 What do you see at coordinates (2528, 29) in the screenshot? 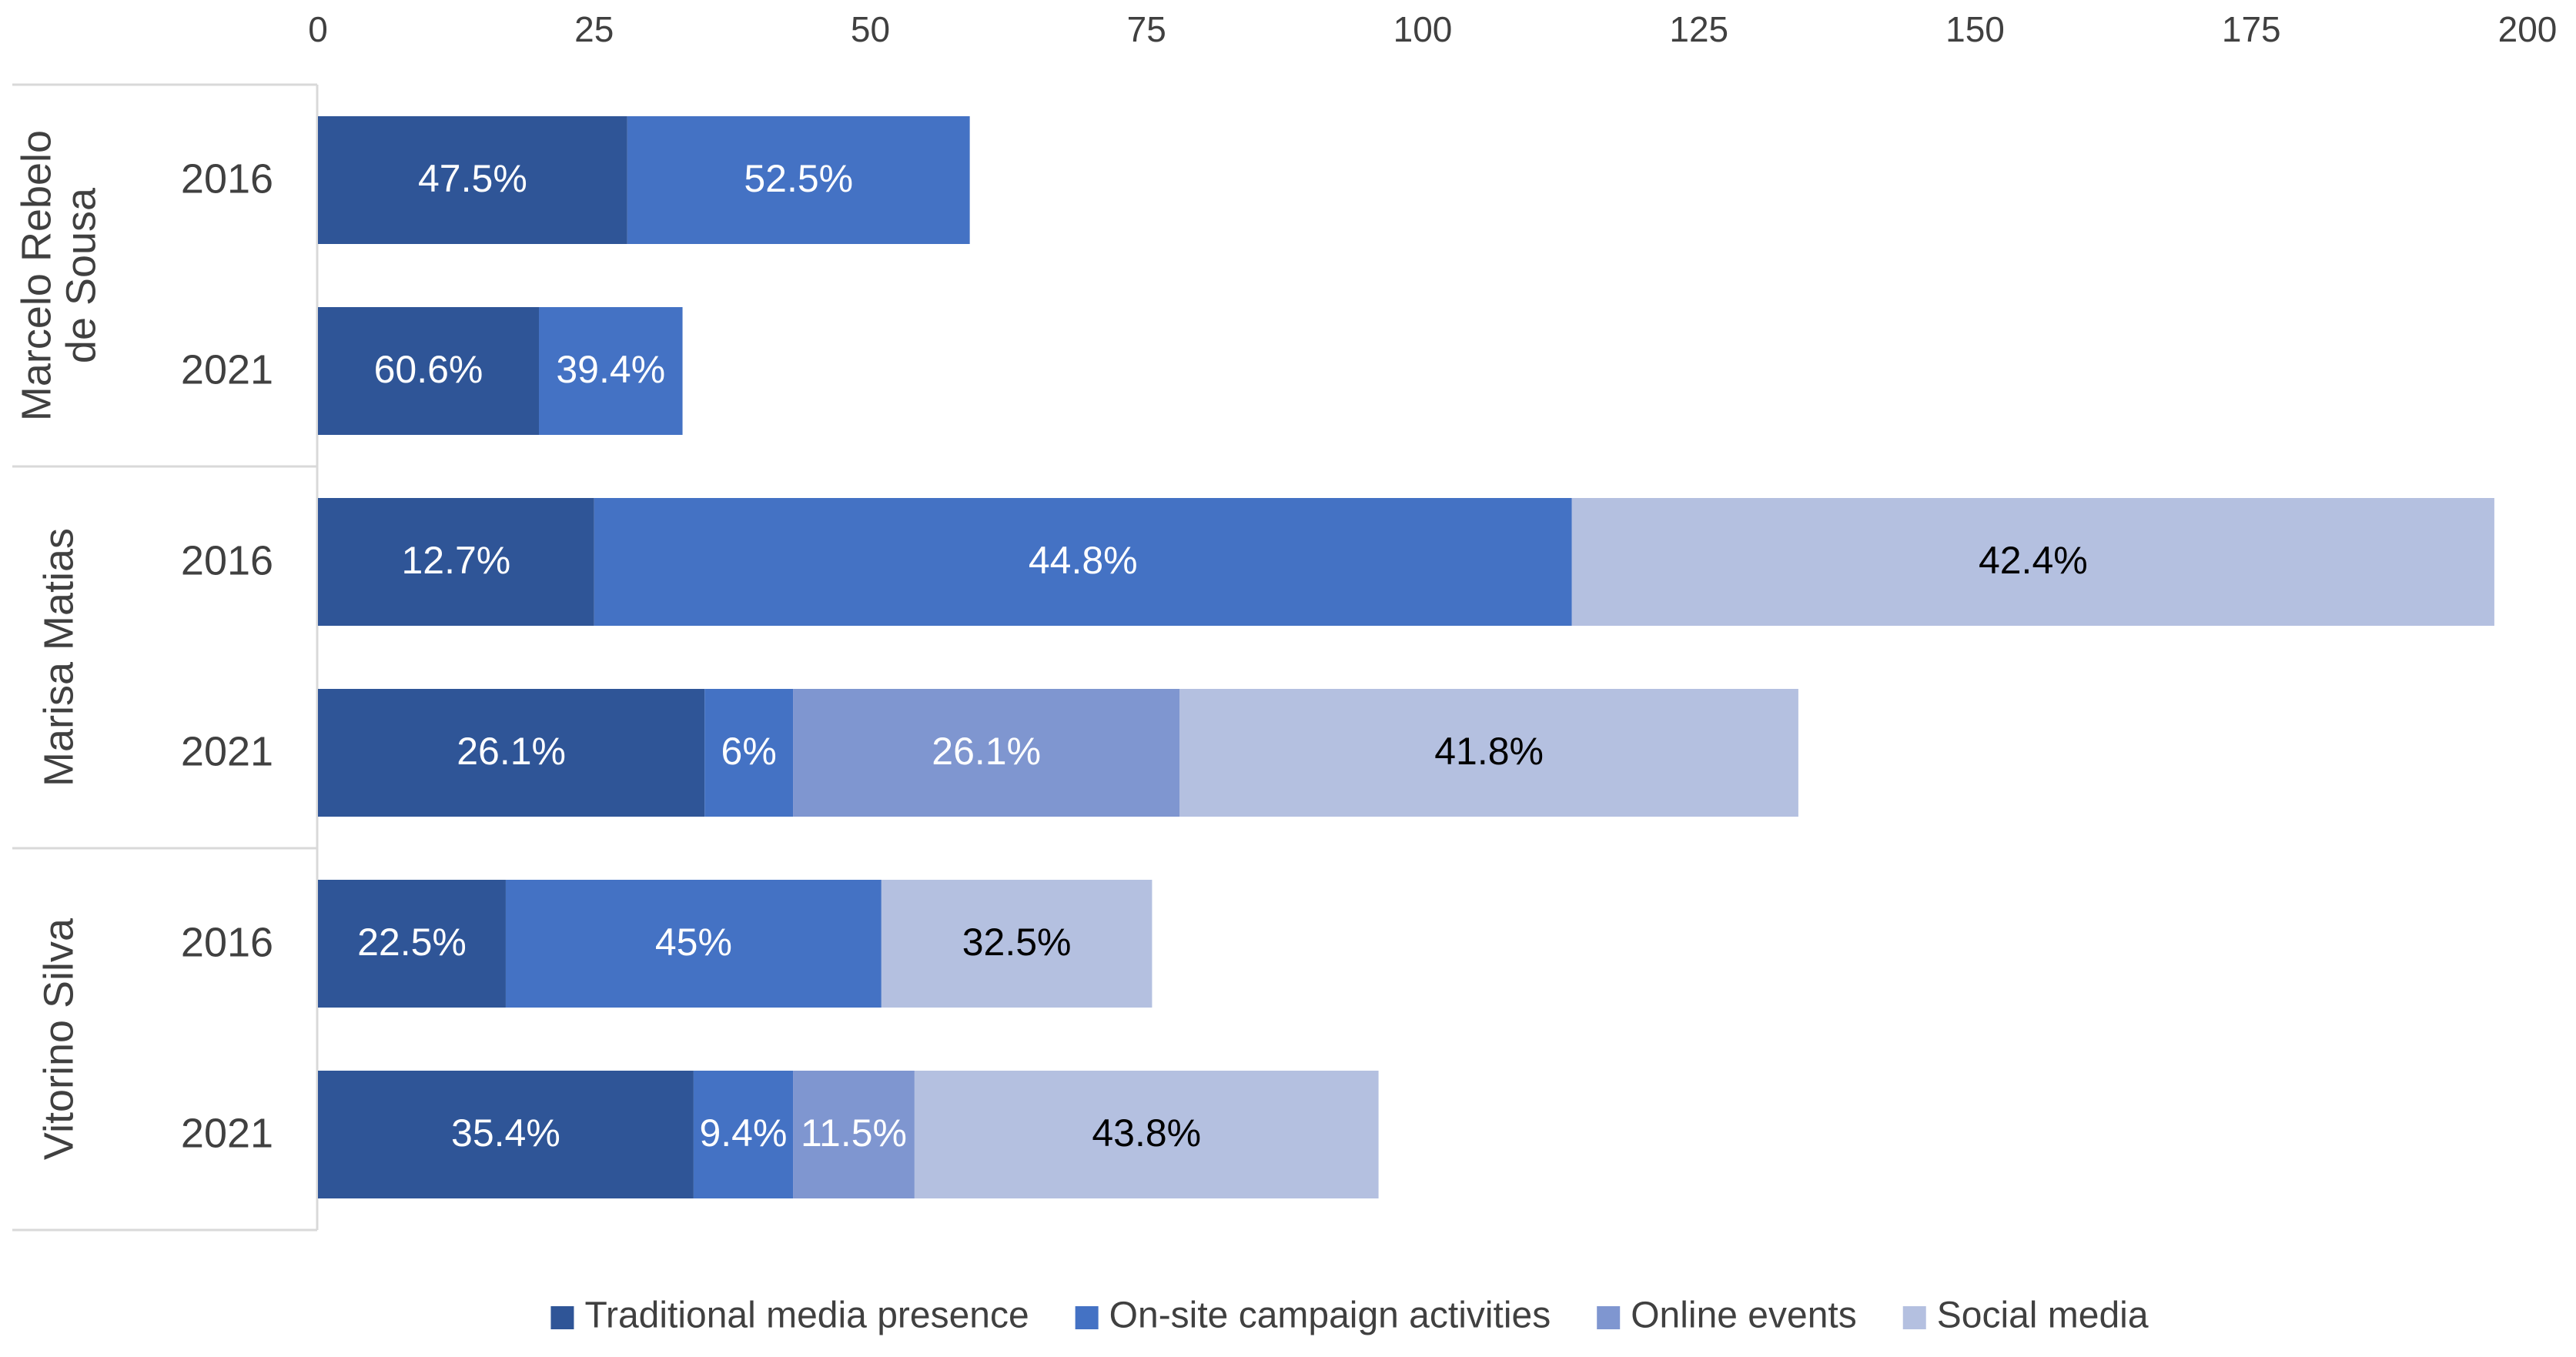
I see `x-tick-label: 200` at bounding box center [2528, 29].